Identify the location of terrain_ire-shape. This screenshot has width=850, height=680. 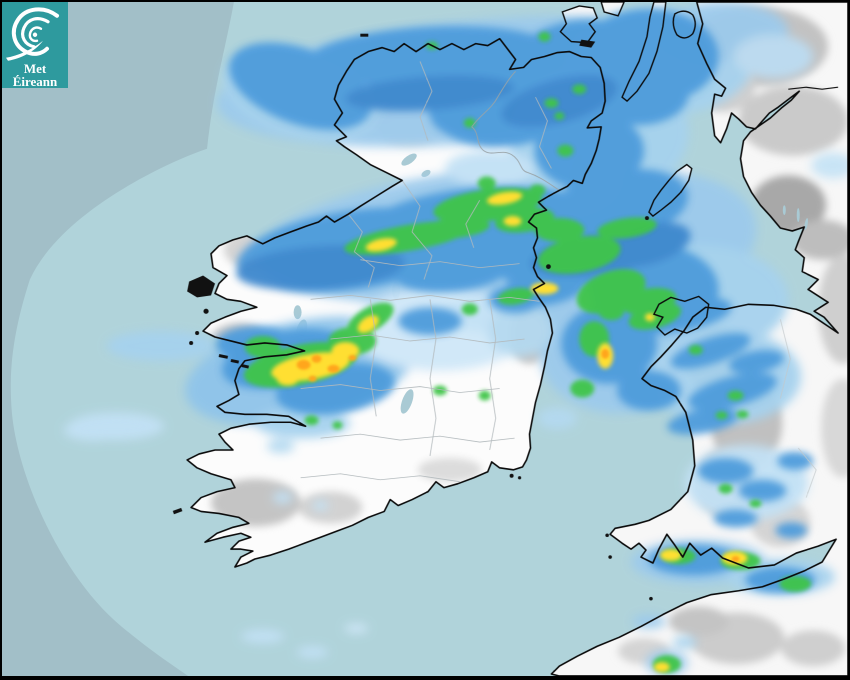
(330, 507).